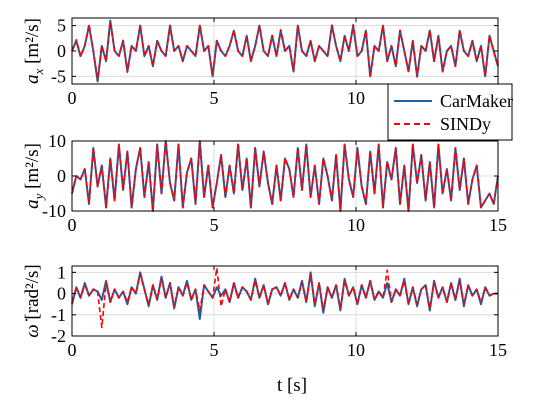 The image size is (550, 401). I want to click on y-axis-label-subscript: x, so click(38, 71).